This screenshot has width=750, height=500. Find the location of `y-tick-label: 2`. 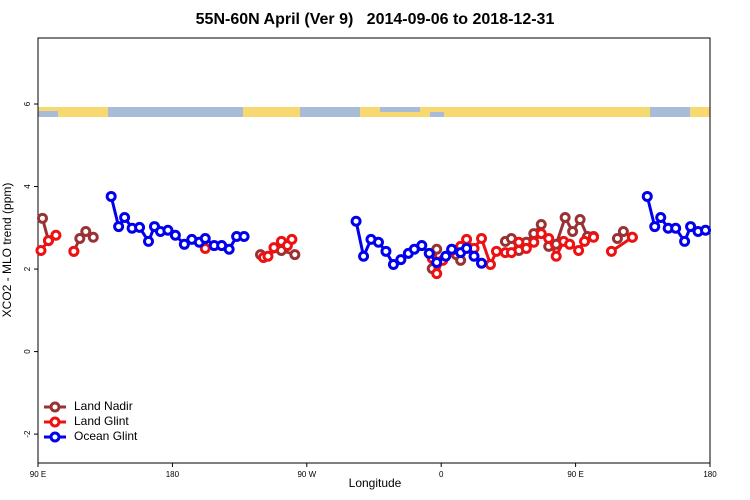

y-tick-label: 2 is located at coordinates (27, 268).